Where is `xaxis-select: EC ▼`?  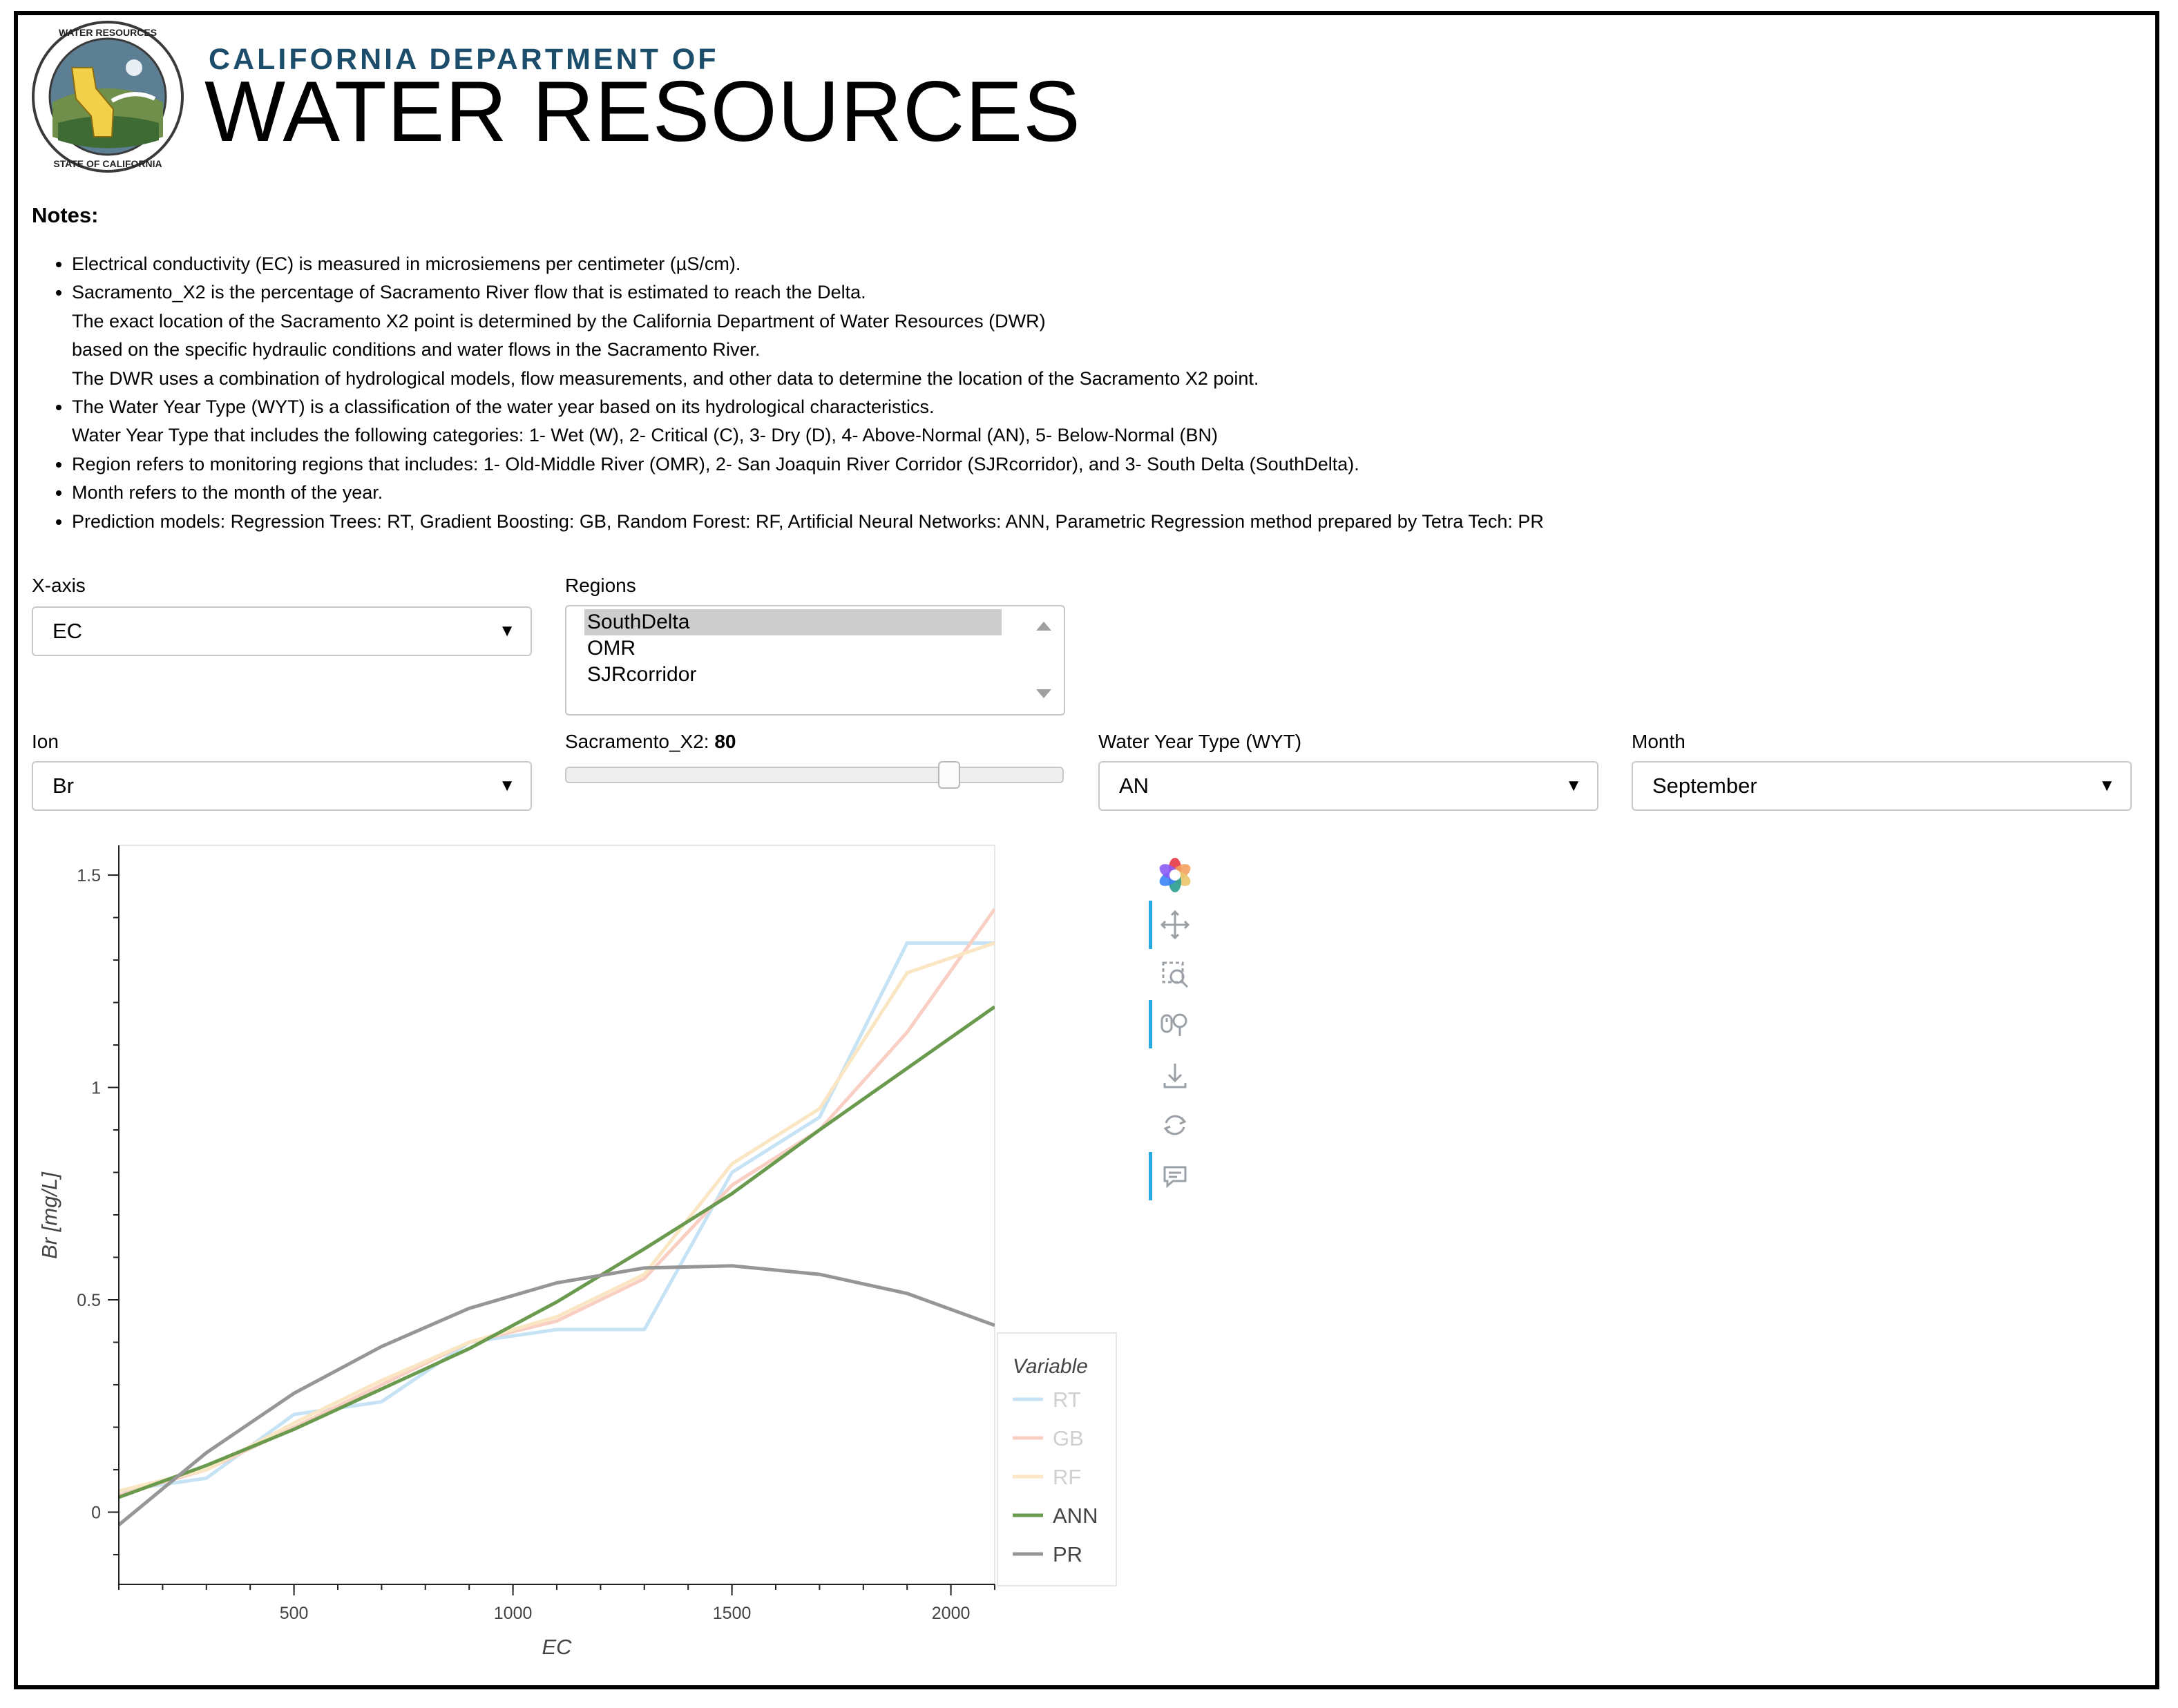 xaxis-select: EC ▼ is located at coordinates (282, 631).